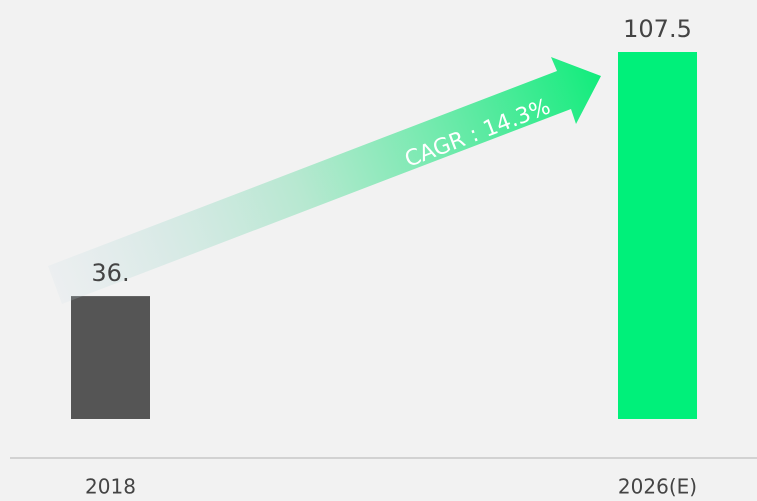 The height and width of the screenshot is (501, 757). What do you see at coordinates (110, 487) in the screenshot?
I see `x-tick-label: 2018` at bounding box center [110, 487].